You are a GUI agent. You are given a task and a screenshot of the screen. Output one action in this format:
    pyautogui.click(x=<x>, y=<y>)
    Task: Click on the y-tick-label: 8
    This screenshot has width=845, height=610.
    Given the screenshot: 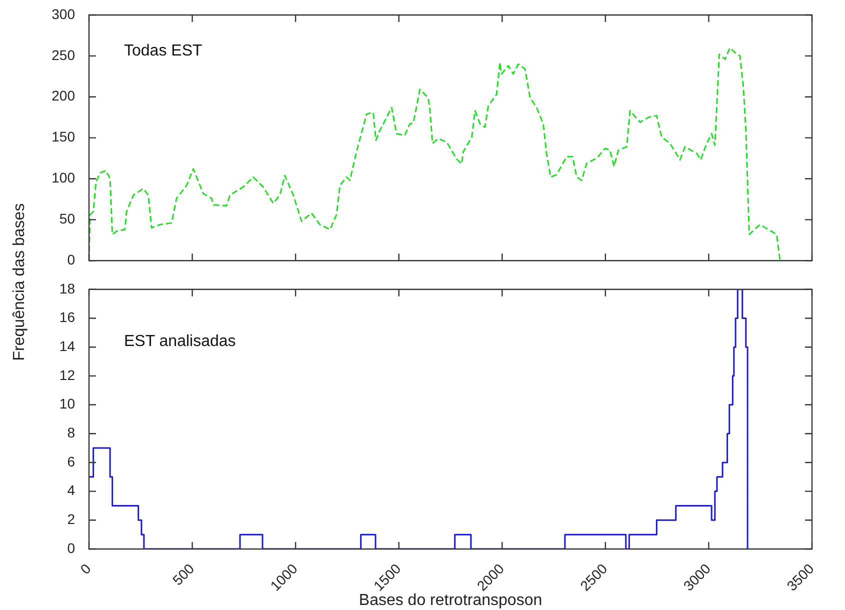 What is the action you would take?
    pyautogui.click(x=71, y=432)
    